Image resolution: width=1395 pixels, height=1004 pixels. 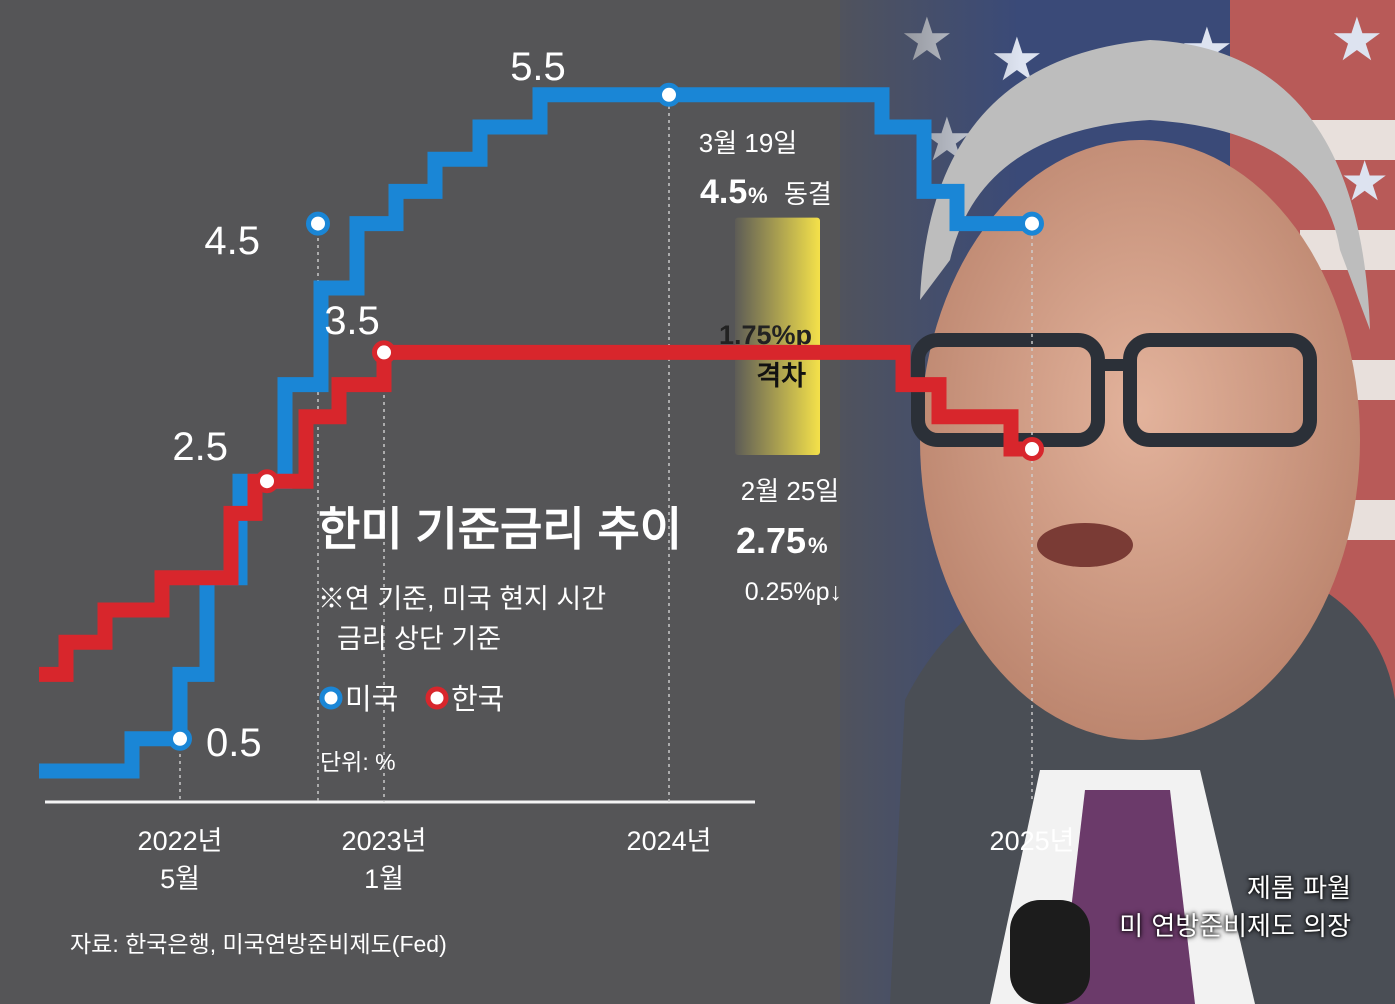 What do you see at coordinates (669, 841) in the screenshot?
I see `x-tick-year-2: 2024년` at bounding box center [669, 841].